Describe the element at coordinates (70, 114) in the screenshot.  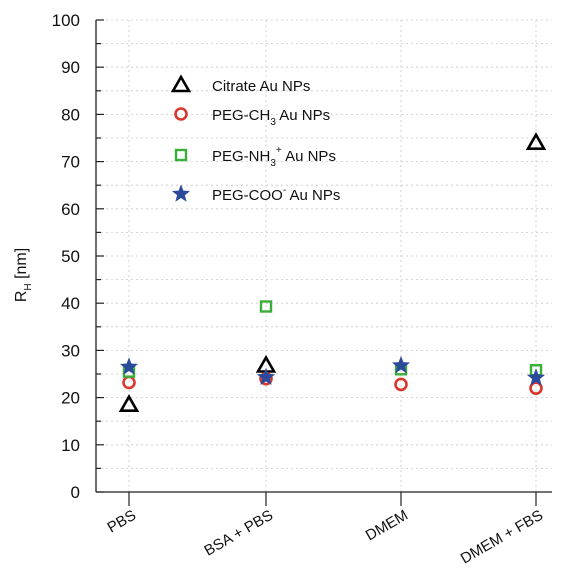
I see `y-tick-label: 80` at that location.